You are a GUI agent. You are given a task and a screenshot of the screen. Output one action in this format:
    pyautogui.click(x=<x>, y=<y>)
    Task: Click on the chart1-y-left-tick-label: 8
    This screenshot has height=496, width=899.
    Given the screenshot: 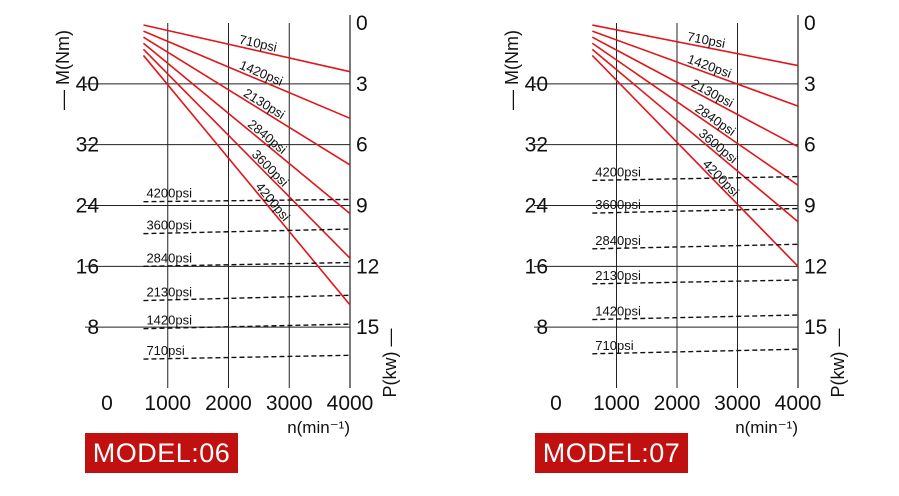 What is the action you would take?
    pyautogui.click(x=93, y=327)
    